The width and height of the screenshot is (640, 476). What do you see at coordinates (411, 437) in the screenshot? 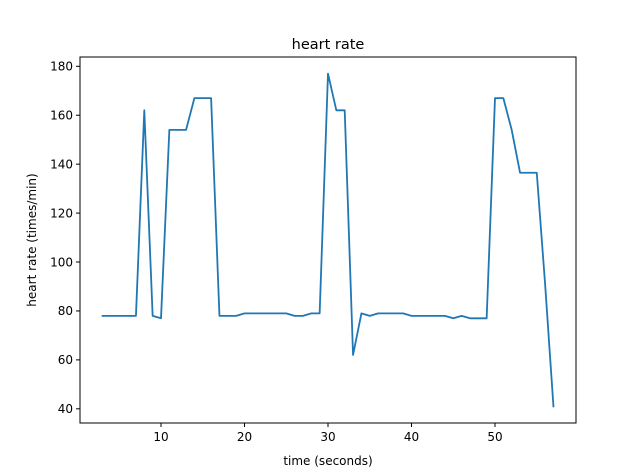
I see `x-tick-label: 40` at bounding box center [411, 437].